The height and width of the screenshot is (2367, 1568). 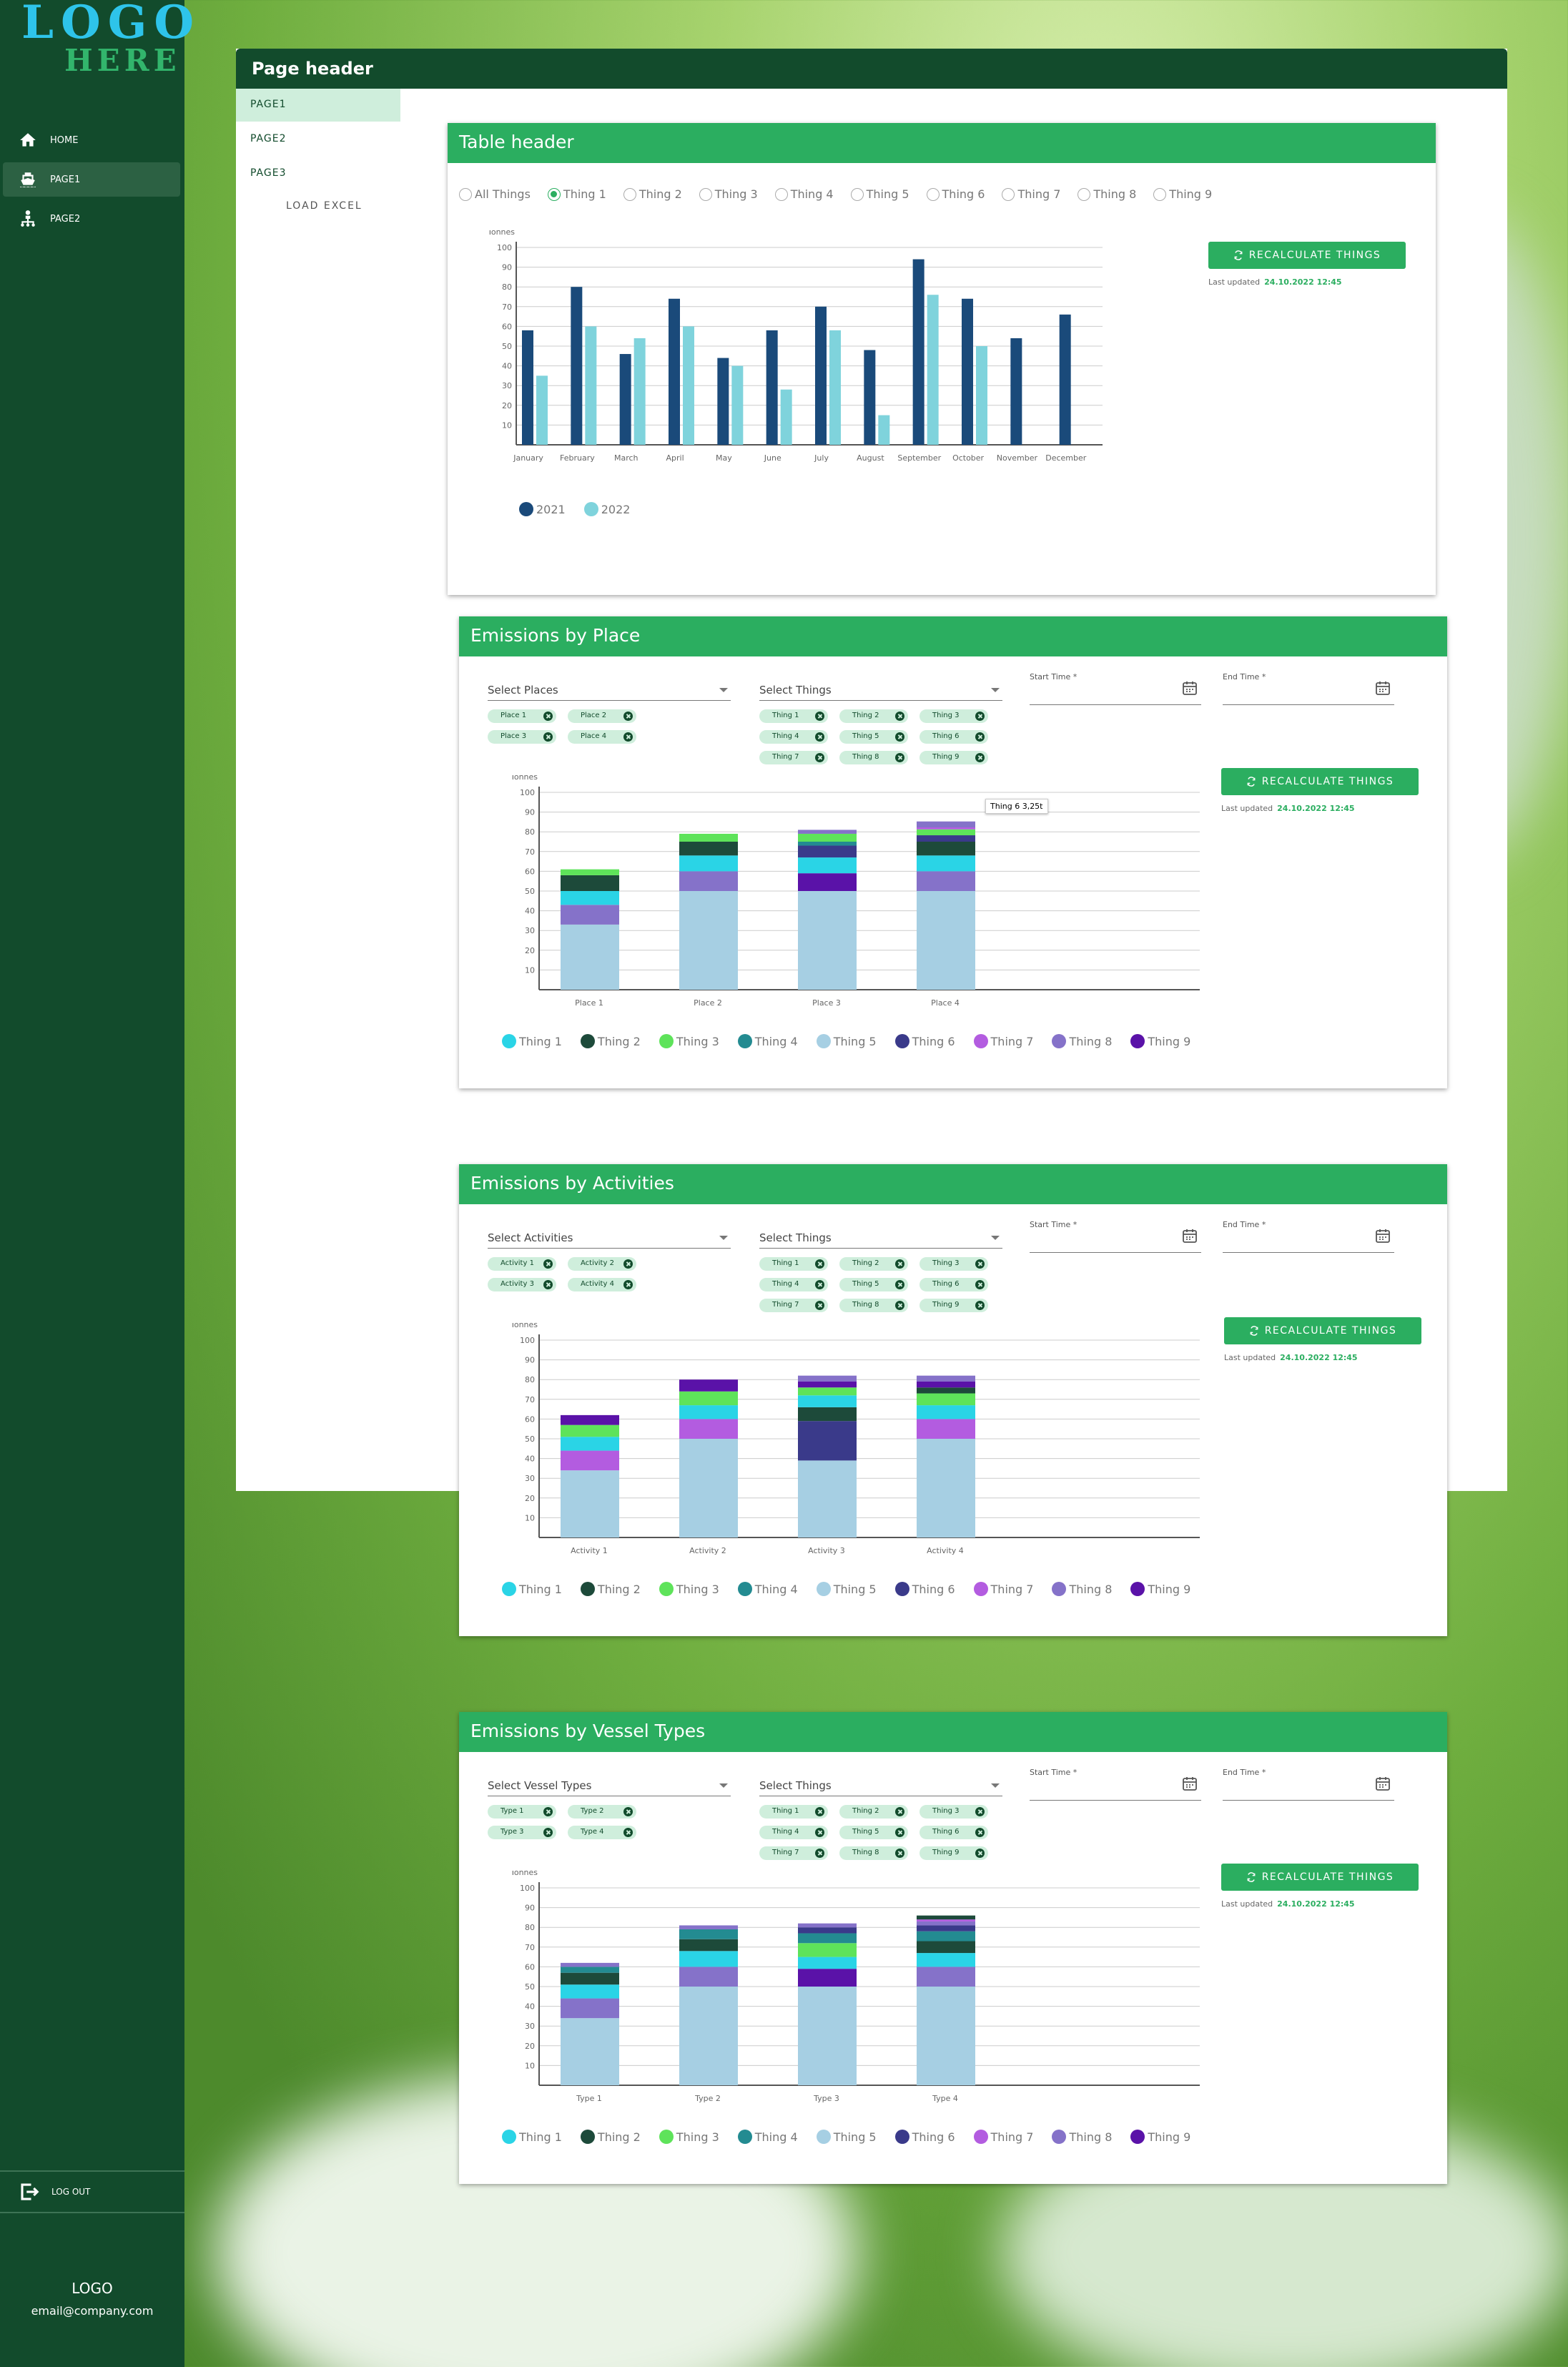 What do you see at coordinates (542, 509) in the screenshot?
I see `legend-item: 2021` at bounding box center [542, 509].